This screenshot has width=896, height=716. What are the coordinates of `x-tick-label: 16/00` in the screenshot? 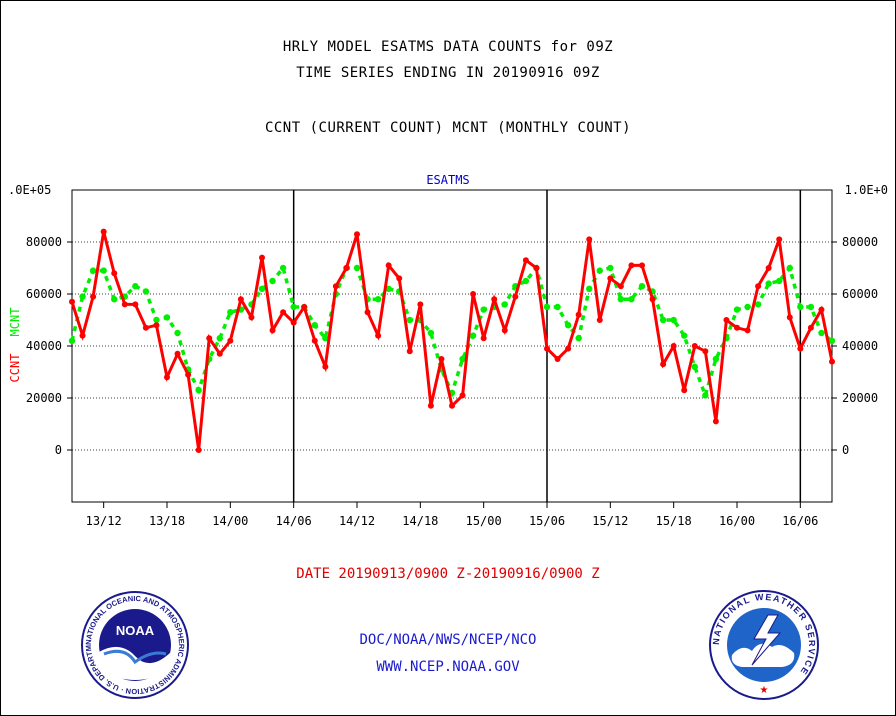 It's located at (737, 521).